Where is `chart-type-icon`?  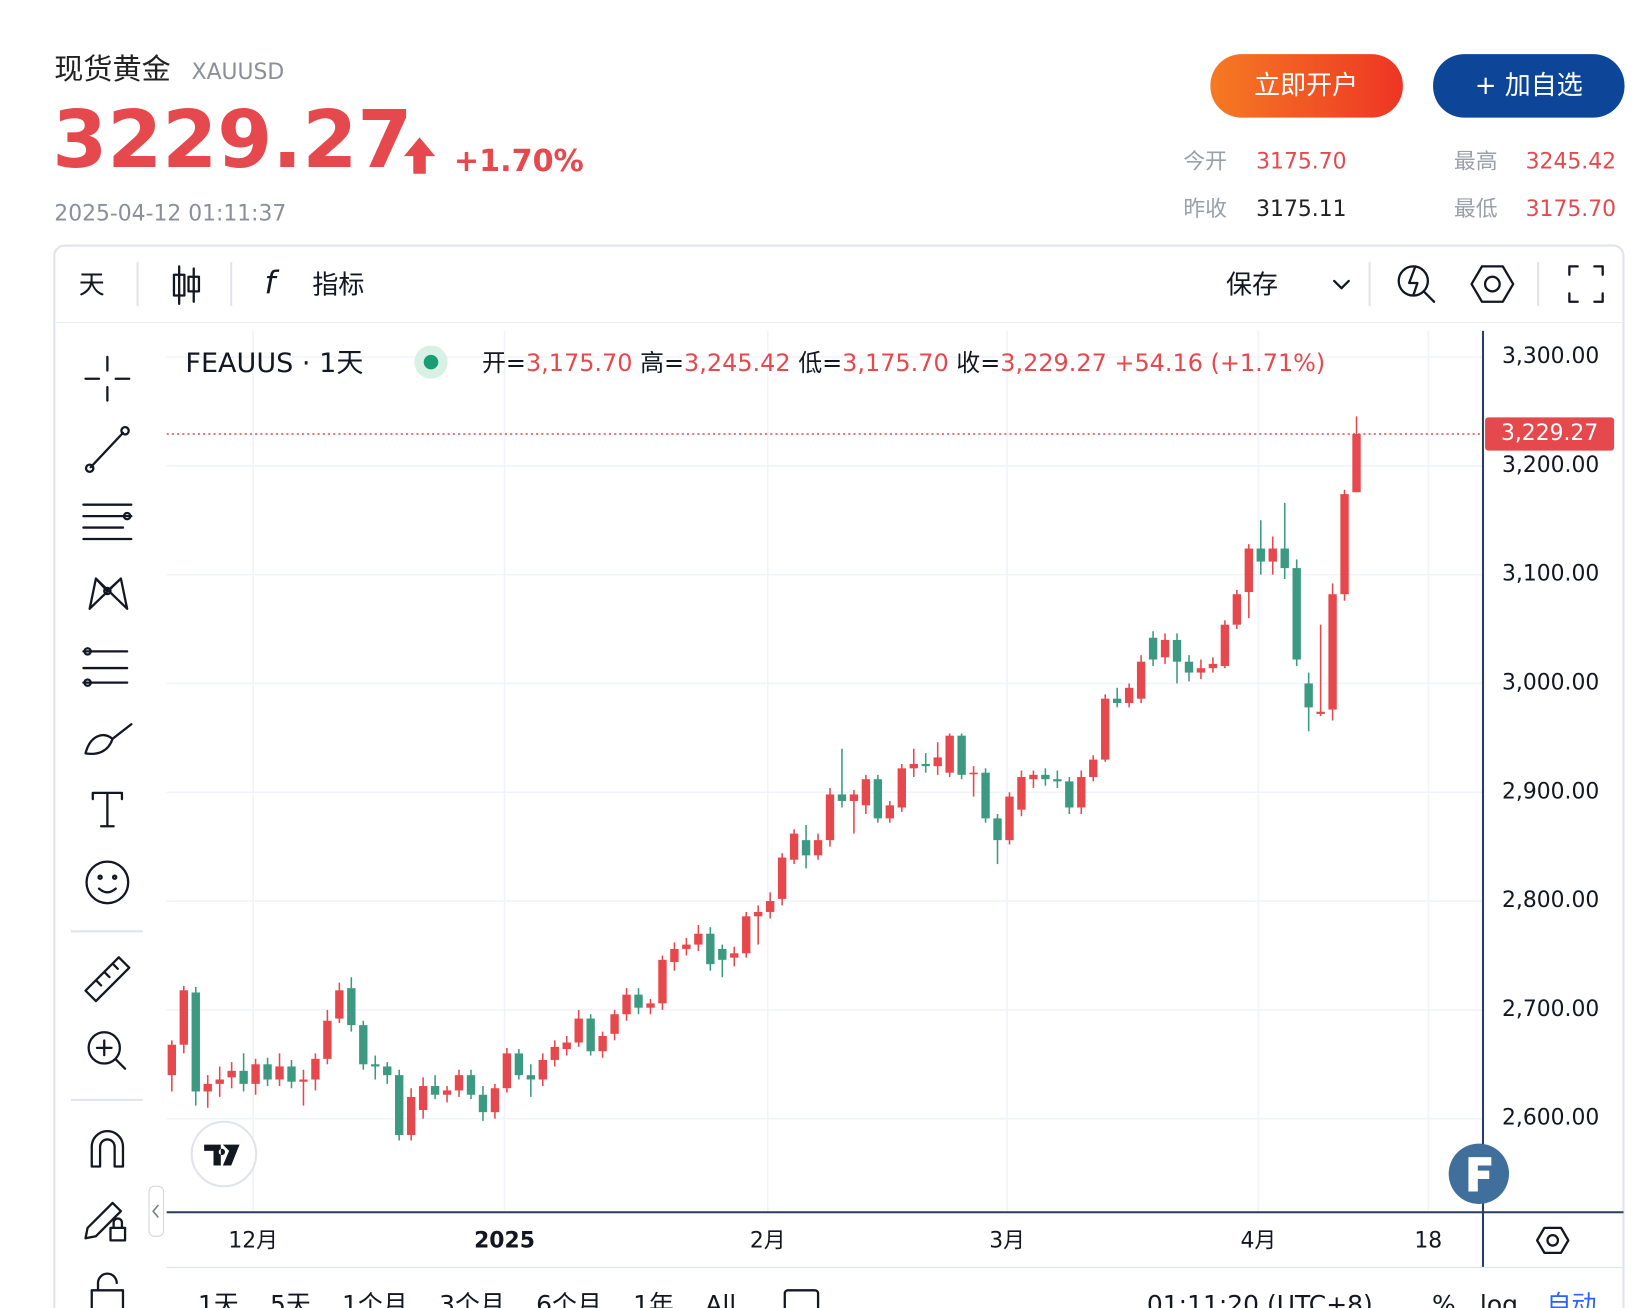
chart-type-icon is located at coordinates (186, 285).